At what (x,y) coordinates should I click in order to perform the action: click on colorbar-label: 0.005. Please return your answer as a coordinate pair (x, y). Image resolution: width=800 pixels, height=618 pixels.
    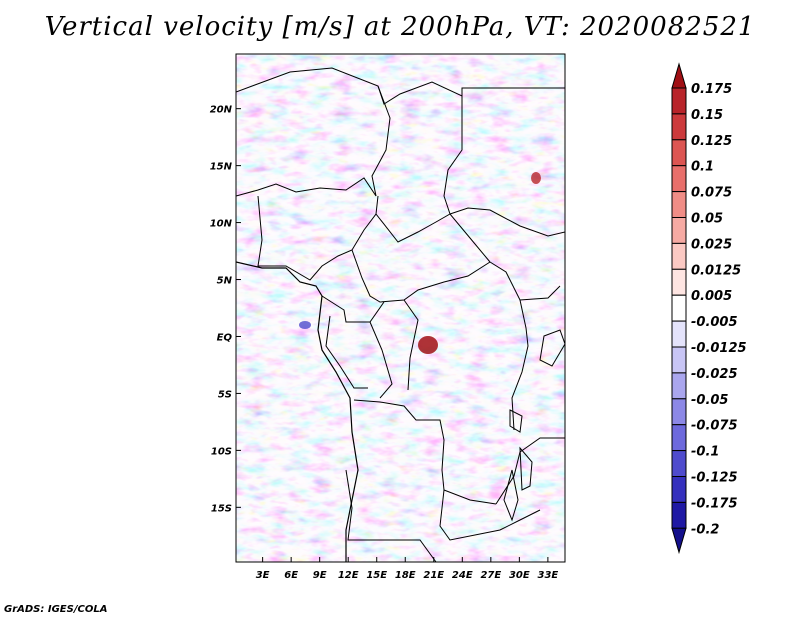
    Looking at the image, I should click on (711, 296).